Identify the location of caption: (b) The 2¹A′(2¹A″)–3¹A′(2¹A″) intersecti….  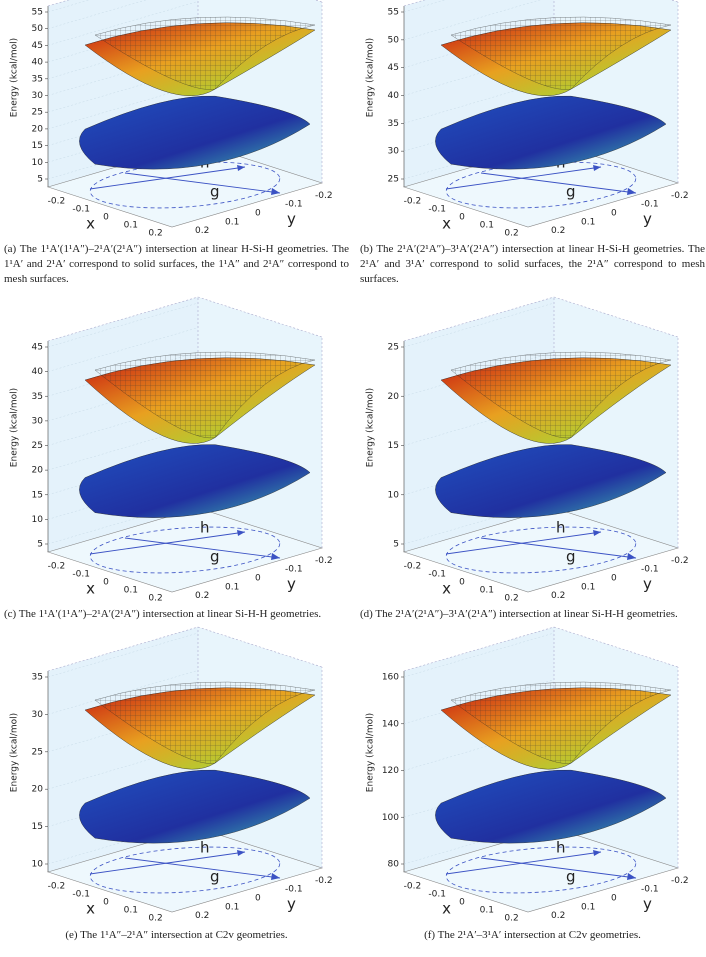
(532, 264).